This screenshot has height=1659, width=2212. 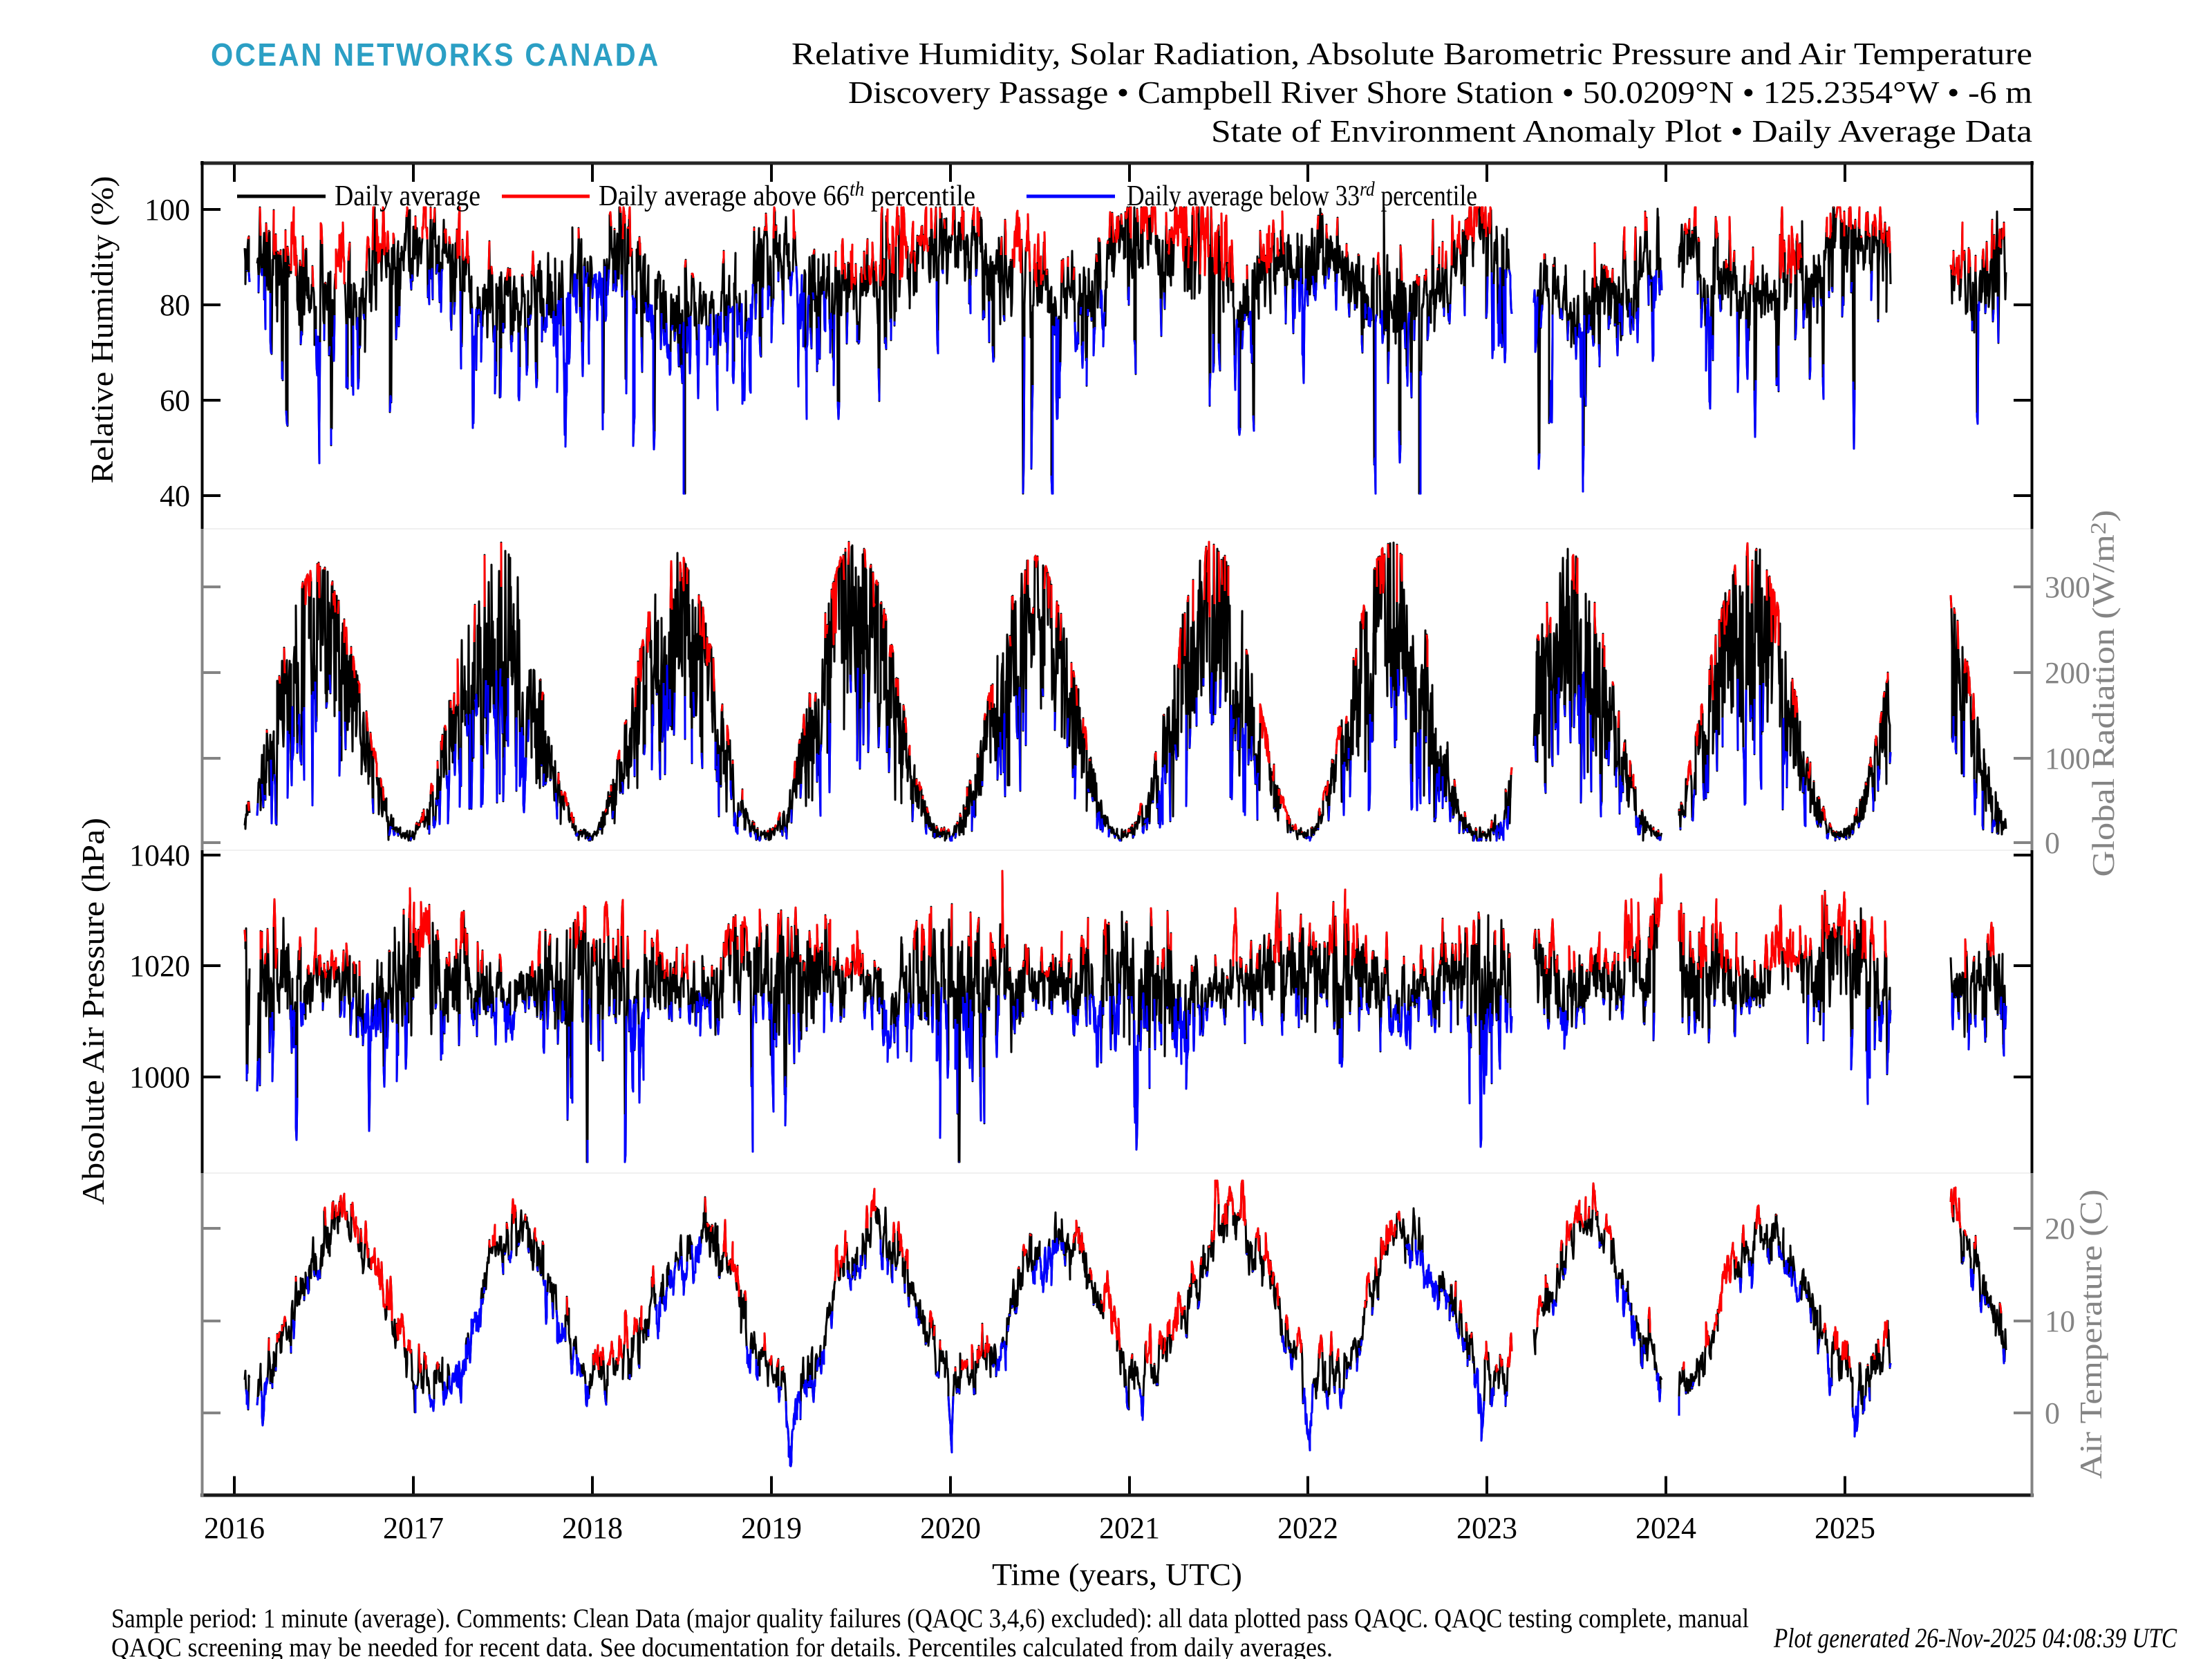 What do you see at coordinates (2060, 1229) in the screenshot?
I see `svg-text: 20` at bounding box center [2060, 1229].